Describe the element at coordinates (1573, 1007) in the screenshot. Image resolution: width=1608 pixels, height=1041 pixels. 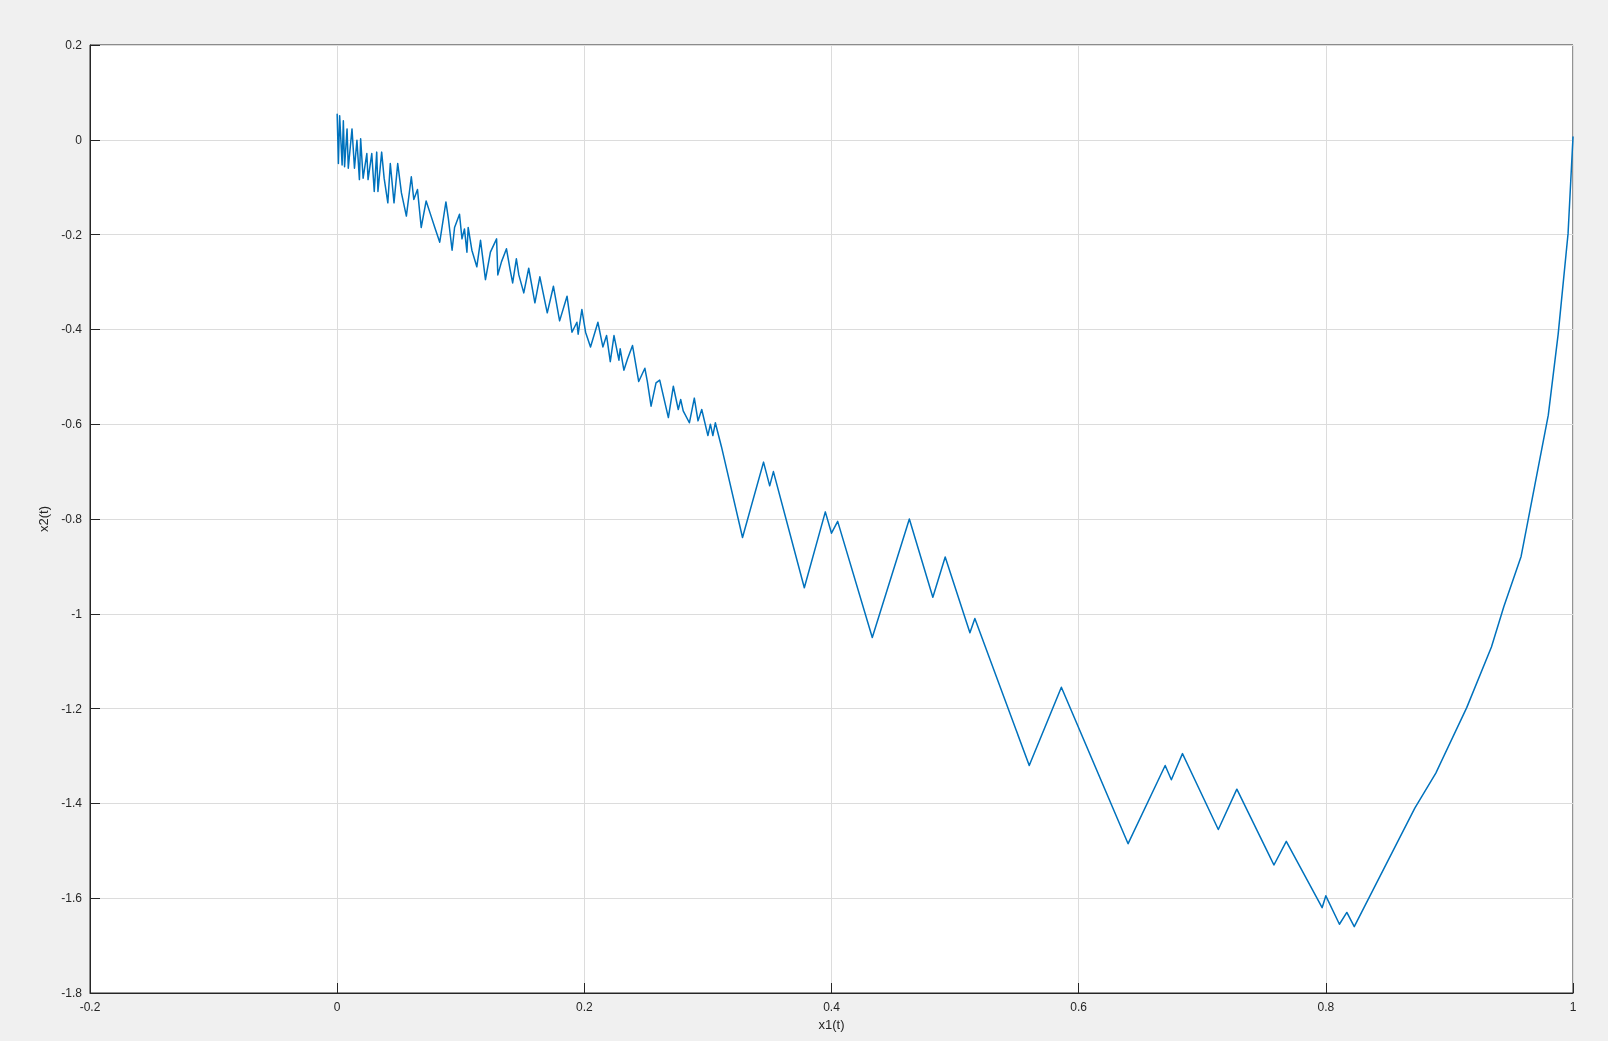
I see `x-tick-label: 1` at that location.